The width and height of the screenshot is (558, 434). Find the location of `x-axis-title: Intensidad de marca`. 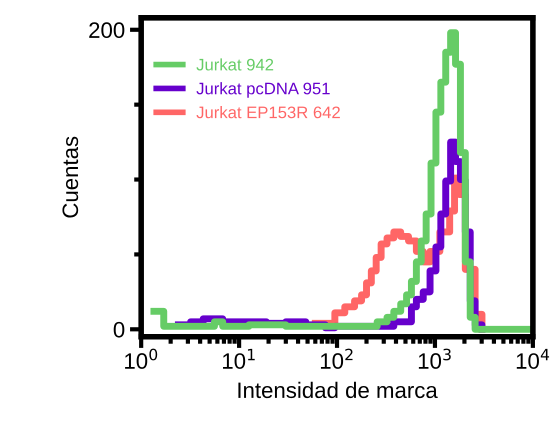

x-axis-title: Intensidad de marca is located at coordinates (338, 390).